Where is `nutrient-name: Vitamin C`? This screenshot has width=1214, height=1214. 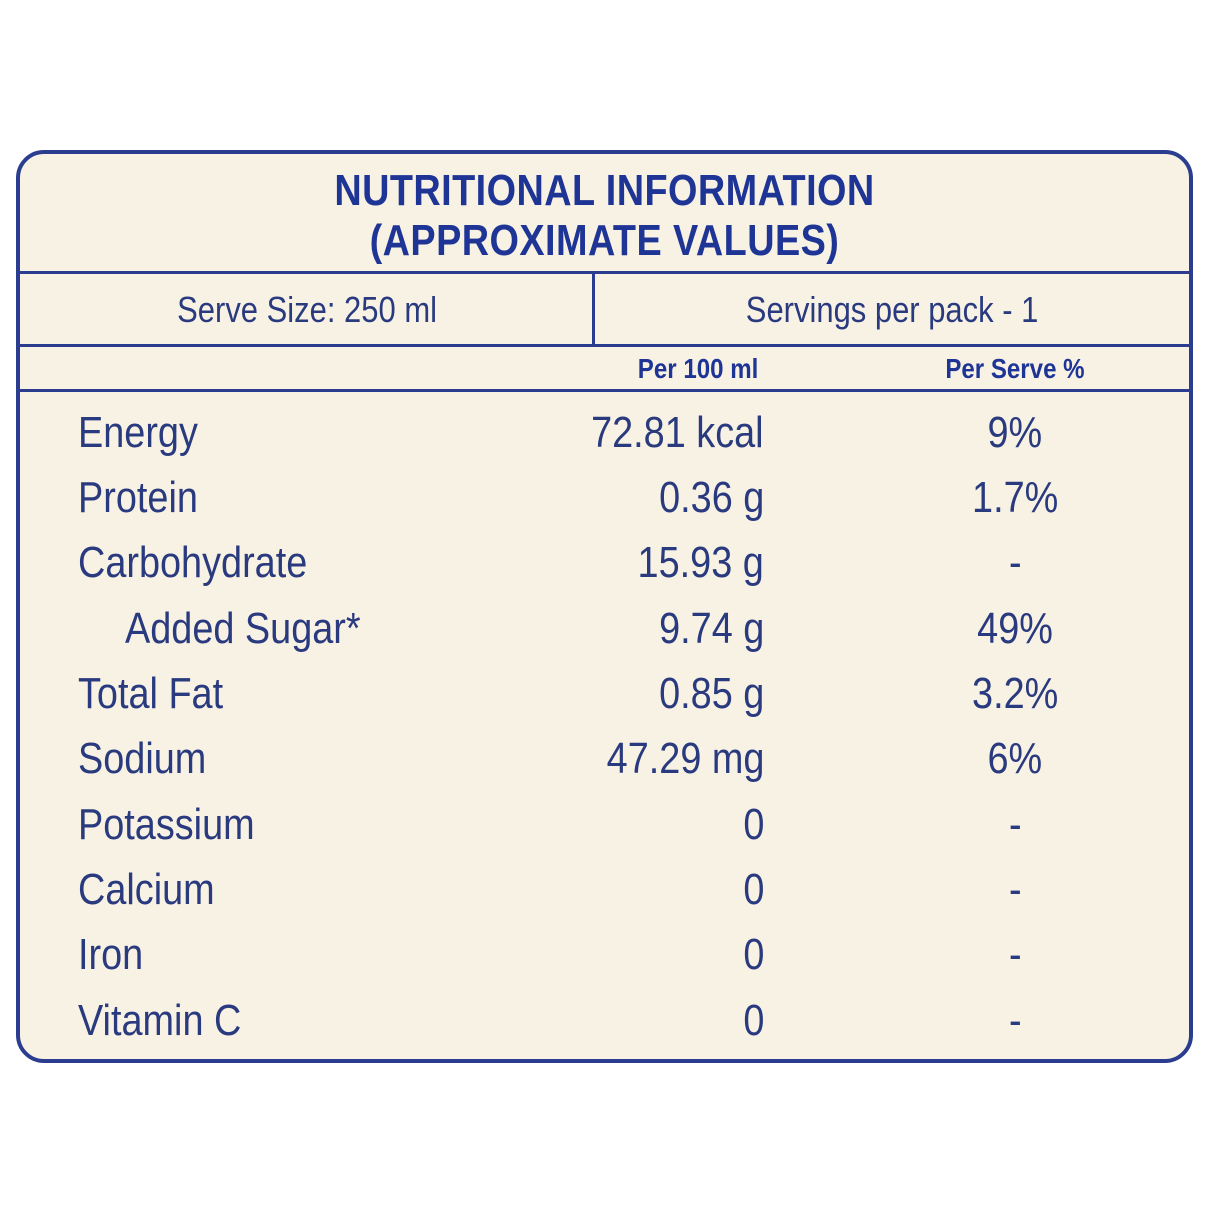
nutrient-name: Vitamin C is located at coordinates (160, 1020).